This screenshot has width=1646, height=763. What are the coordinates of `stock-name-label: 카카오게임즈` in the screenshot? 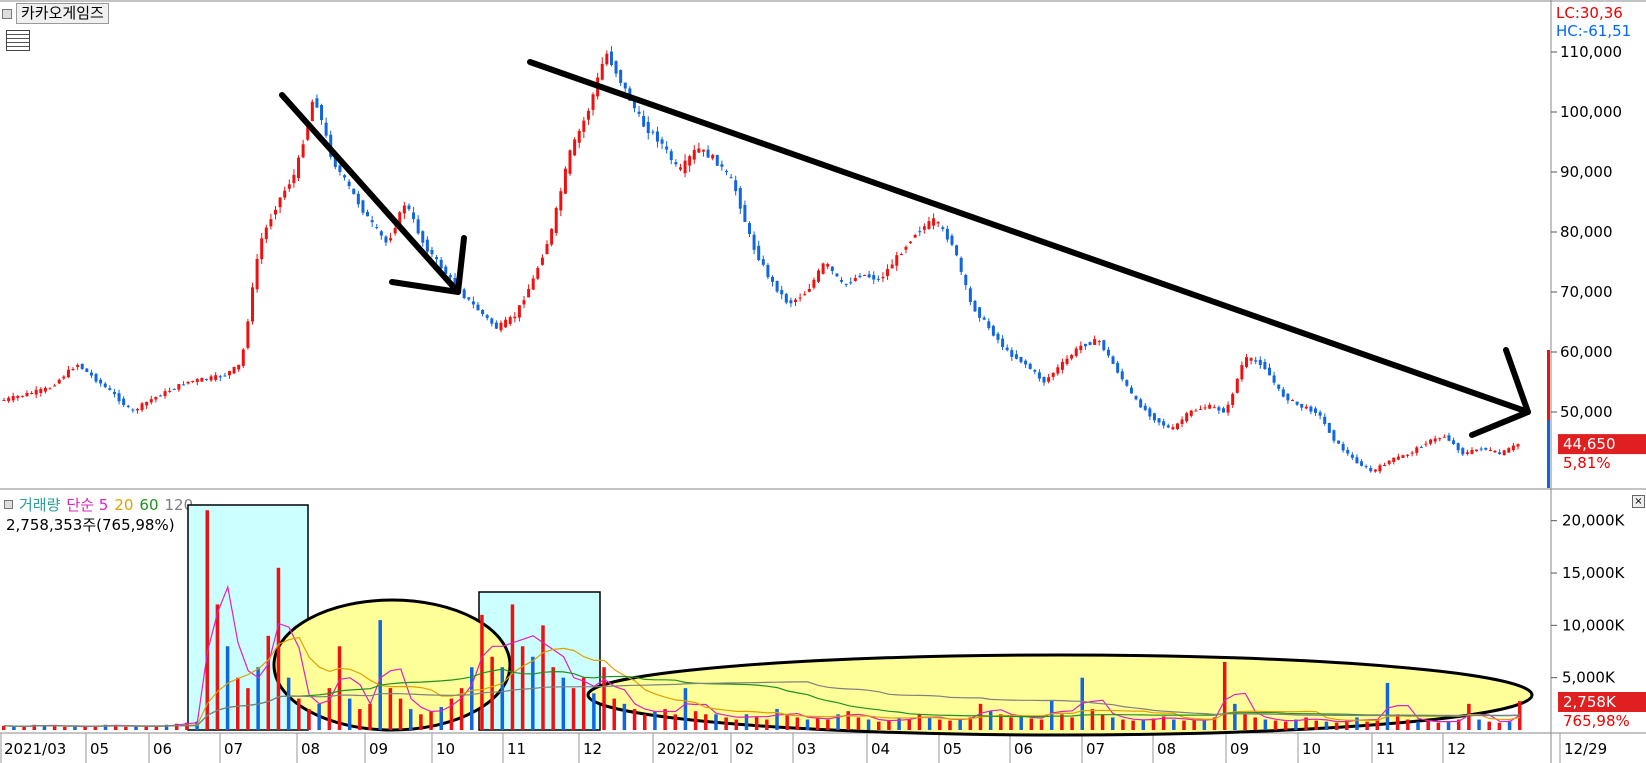 It's located at (62, 13).